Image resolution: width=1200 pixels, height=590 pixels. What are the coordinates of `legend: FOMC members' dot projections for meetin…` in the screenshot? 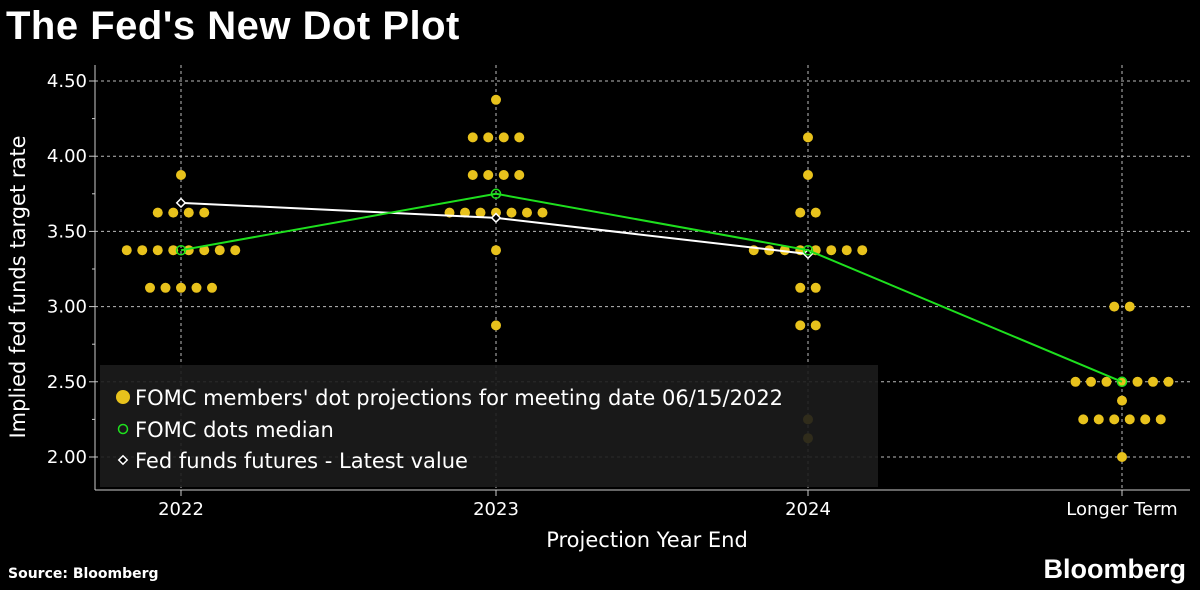 It's located at (489, 426).